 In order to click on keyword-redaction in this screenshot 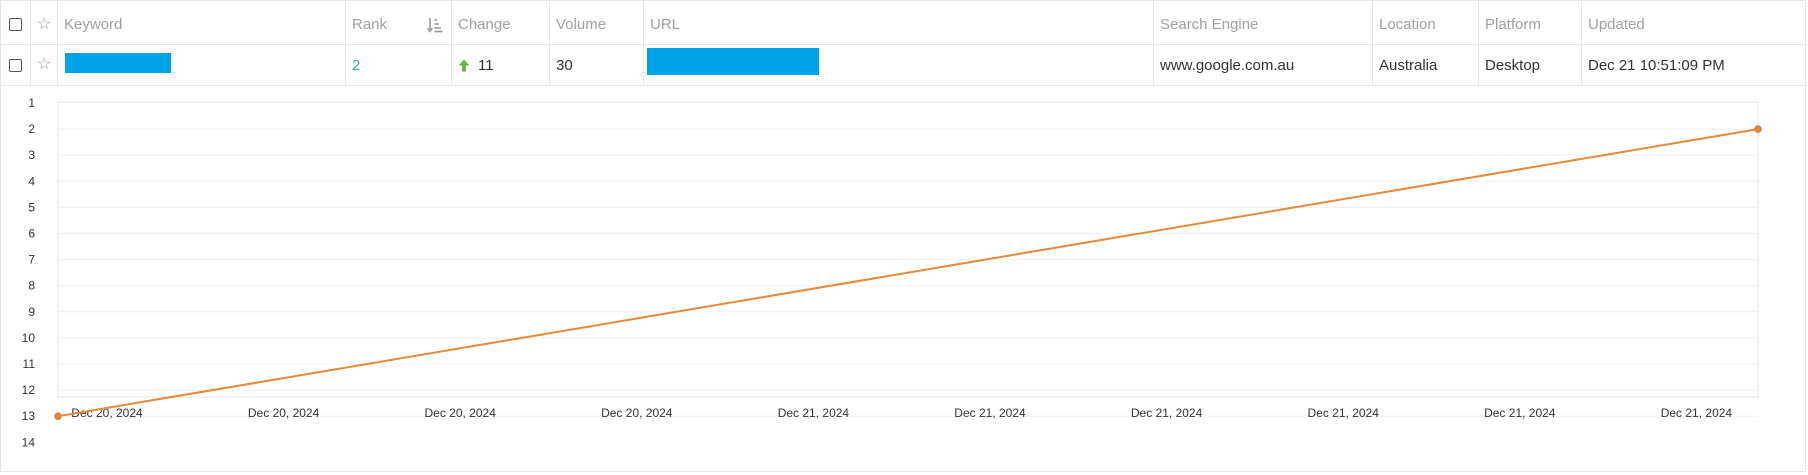, I will do `click(118, 63)`.